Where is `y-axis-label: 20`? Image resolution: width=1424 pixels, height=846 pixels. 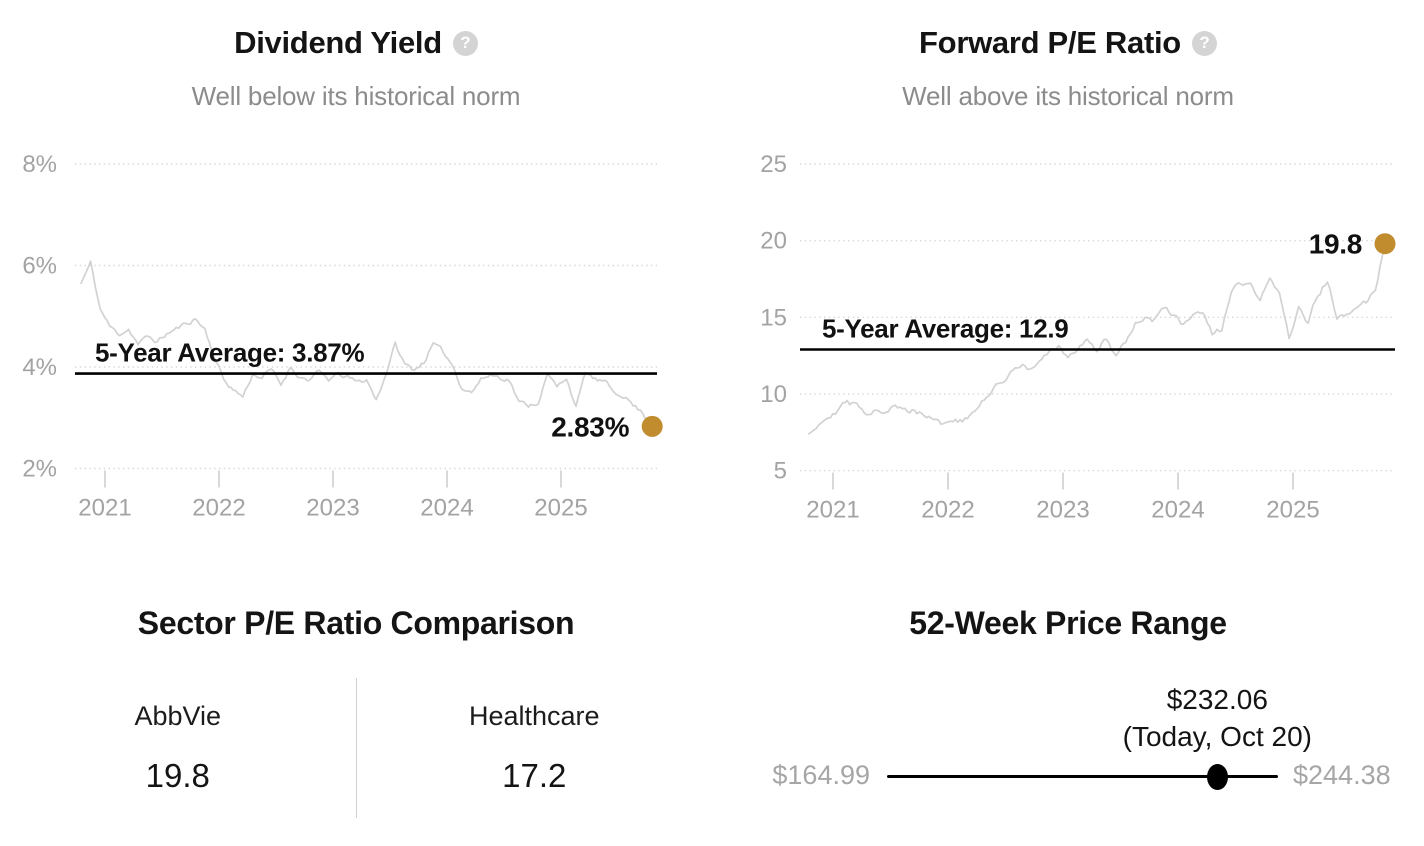 y-axis-label: 20 is located at coordinates (773, 241).